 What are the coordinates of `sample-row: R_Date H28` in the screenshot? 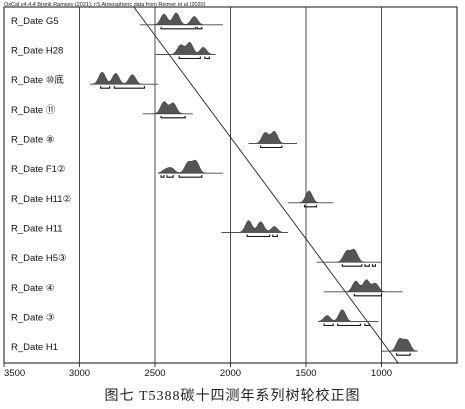 It's located at (113, 51).